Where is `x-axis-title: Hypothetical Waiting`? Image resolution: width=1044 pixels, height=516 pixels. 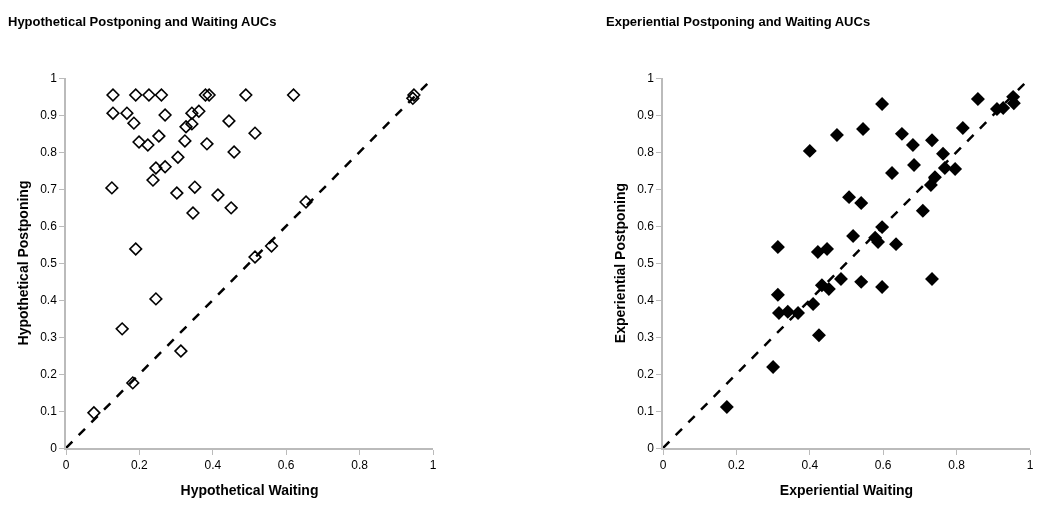
x-axis-title: Hypothetical Waiting is located at coordinates (249, 489).